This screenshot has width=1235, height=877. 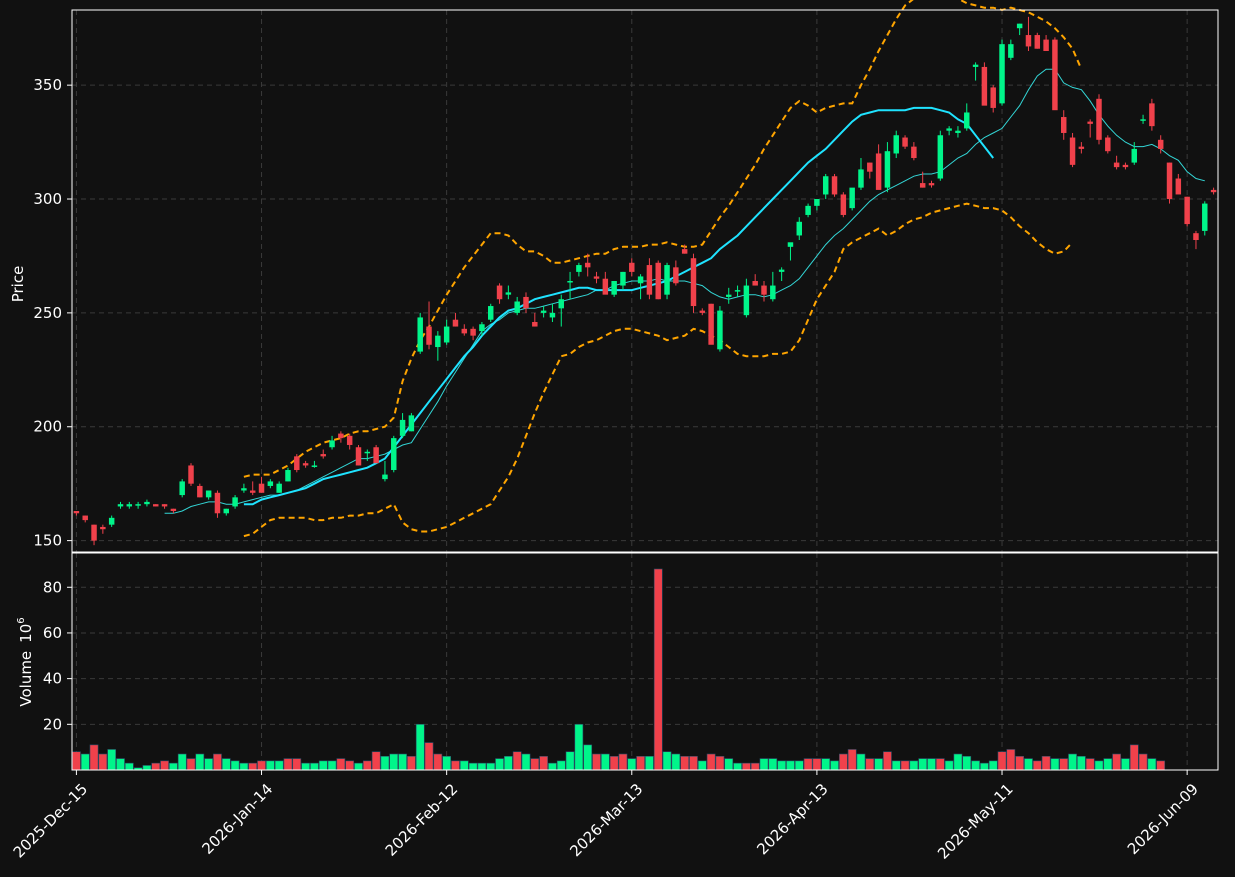 I want to click on volume-axis-label-text: Volume, so click(x=26, y=679).